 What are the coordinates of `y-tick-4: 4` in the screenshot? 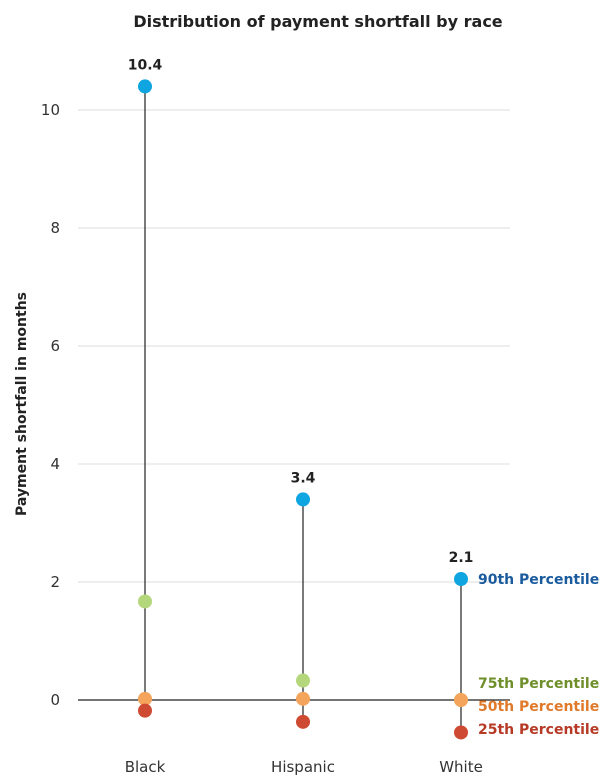 It's located at (55, 464).